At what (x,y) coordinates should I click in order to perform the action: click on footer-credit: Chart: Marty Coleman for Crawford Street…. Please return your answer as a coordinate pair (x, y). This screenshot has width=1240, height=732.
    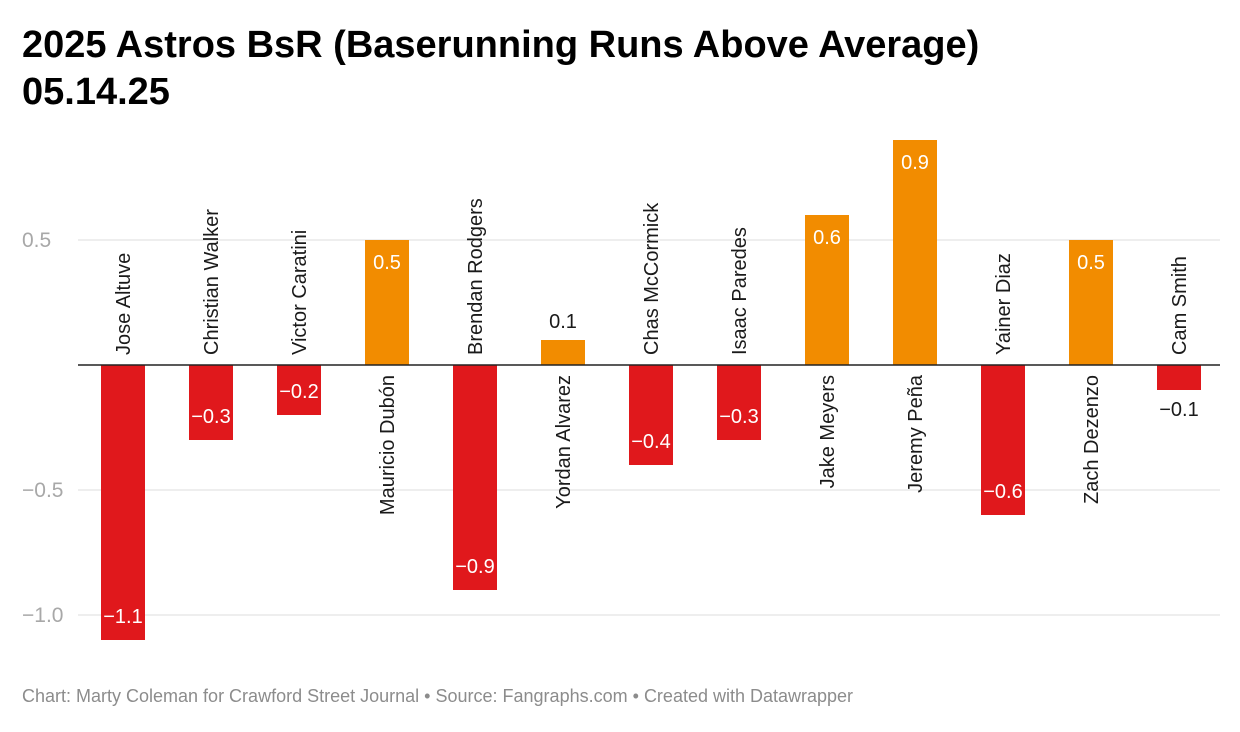
    Looking at the image, I should click on (221, 696).